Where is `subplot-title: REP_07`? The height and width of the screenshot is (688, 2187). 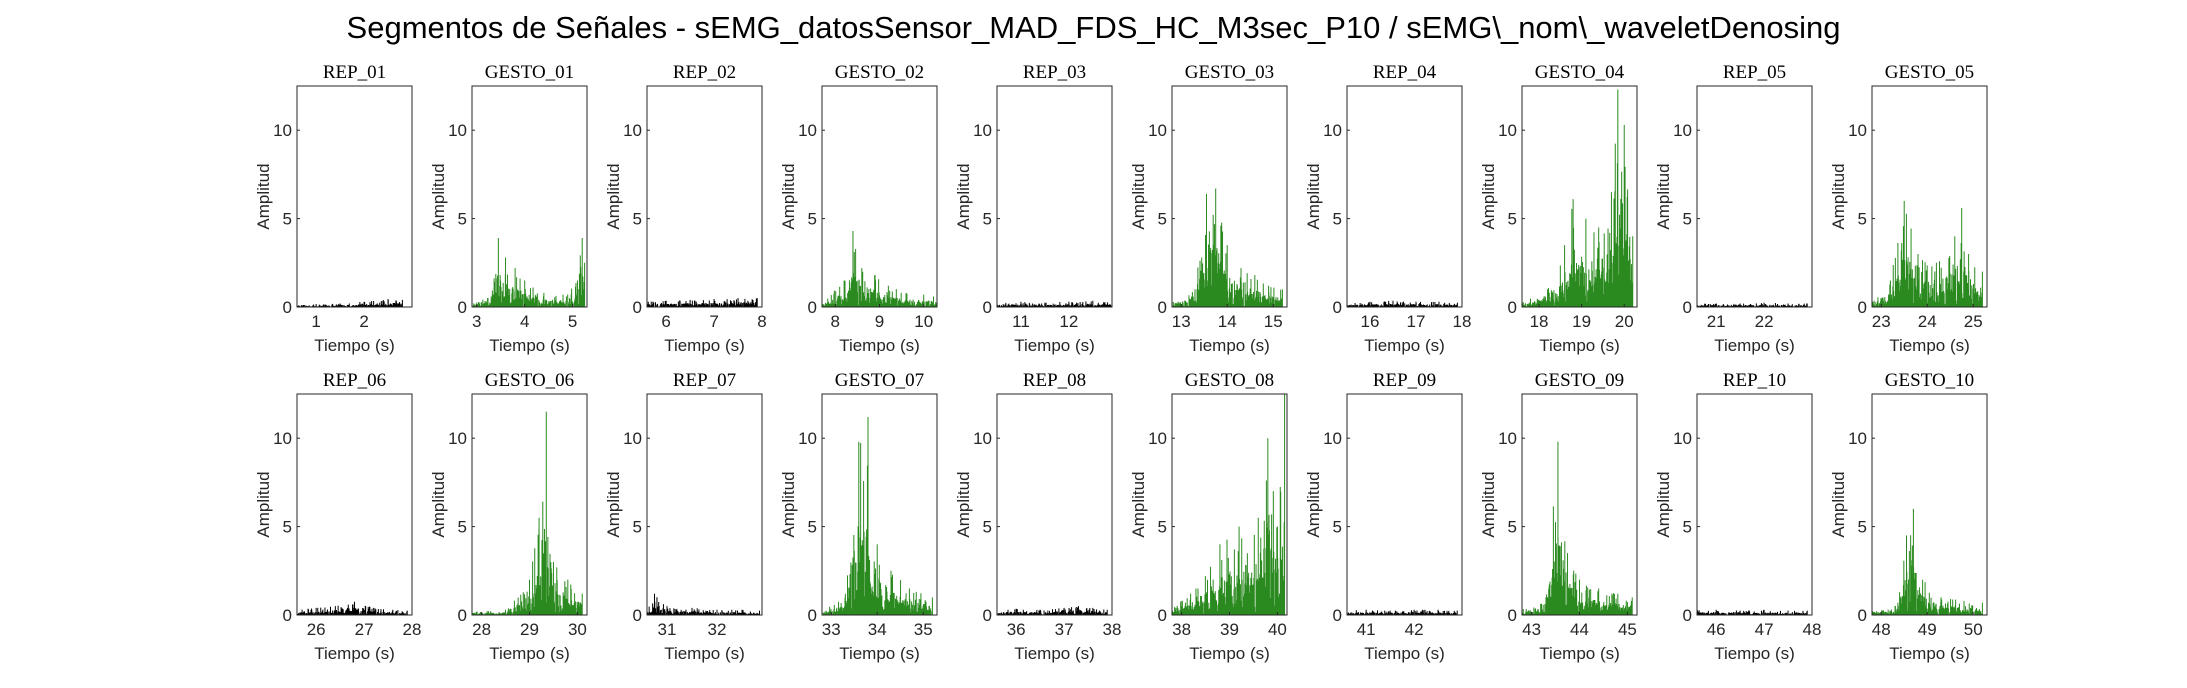 subplot-title: REP_07 is located at coordinates (704, 380).